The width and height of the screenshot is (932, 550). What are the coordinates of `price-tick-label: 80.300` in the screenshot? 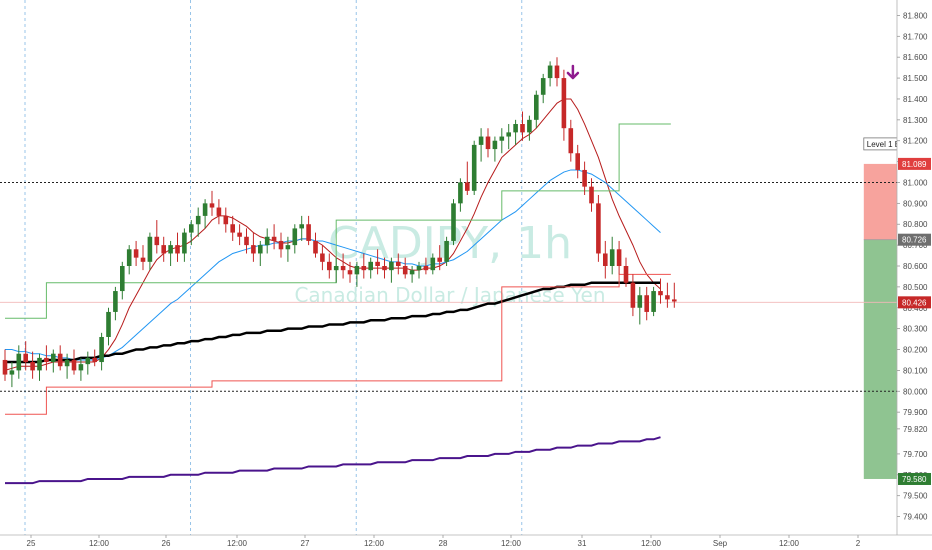 It's located at (915, 329).